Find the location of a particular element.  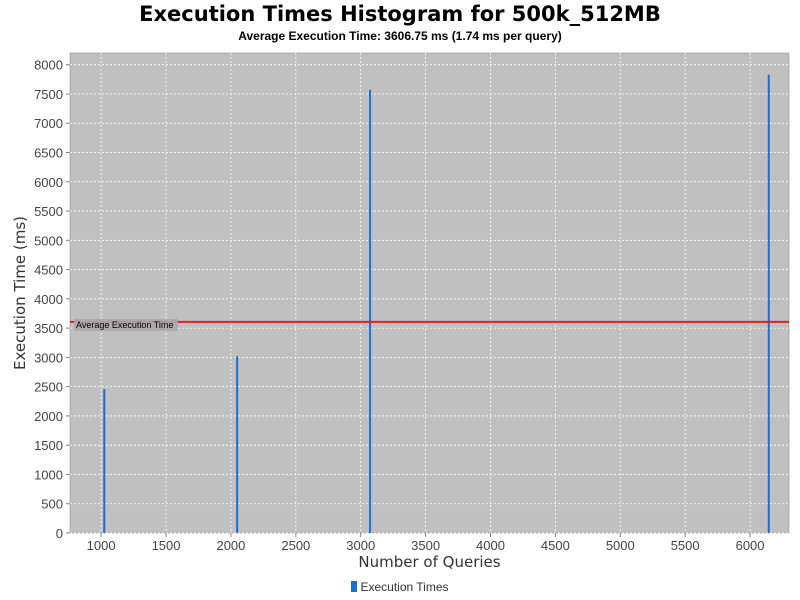

x-tick-label: 3500 is located at coordinates (425, 545).